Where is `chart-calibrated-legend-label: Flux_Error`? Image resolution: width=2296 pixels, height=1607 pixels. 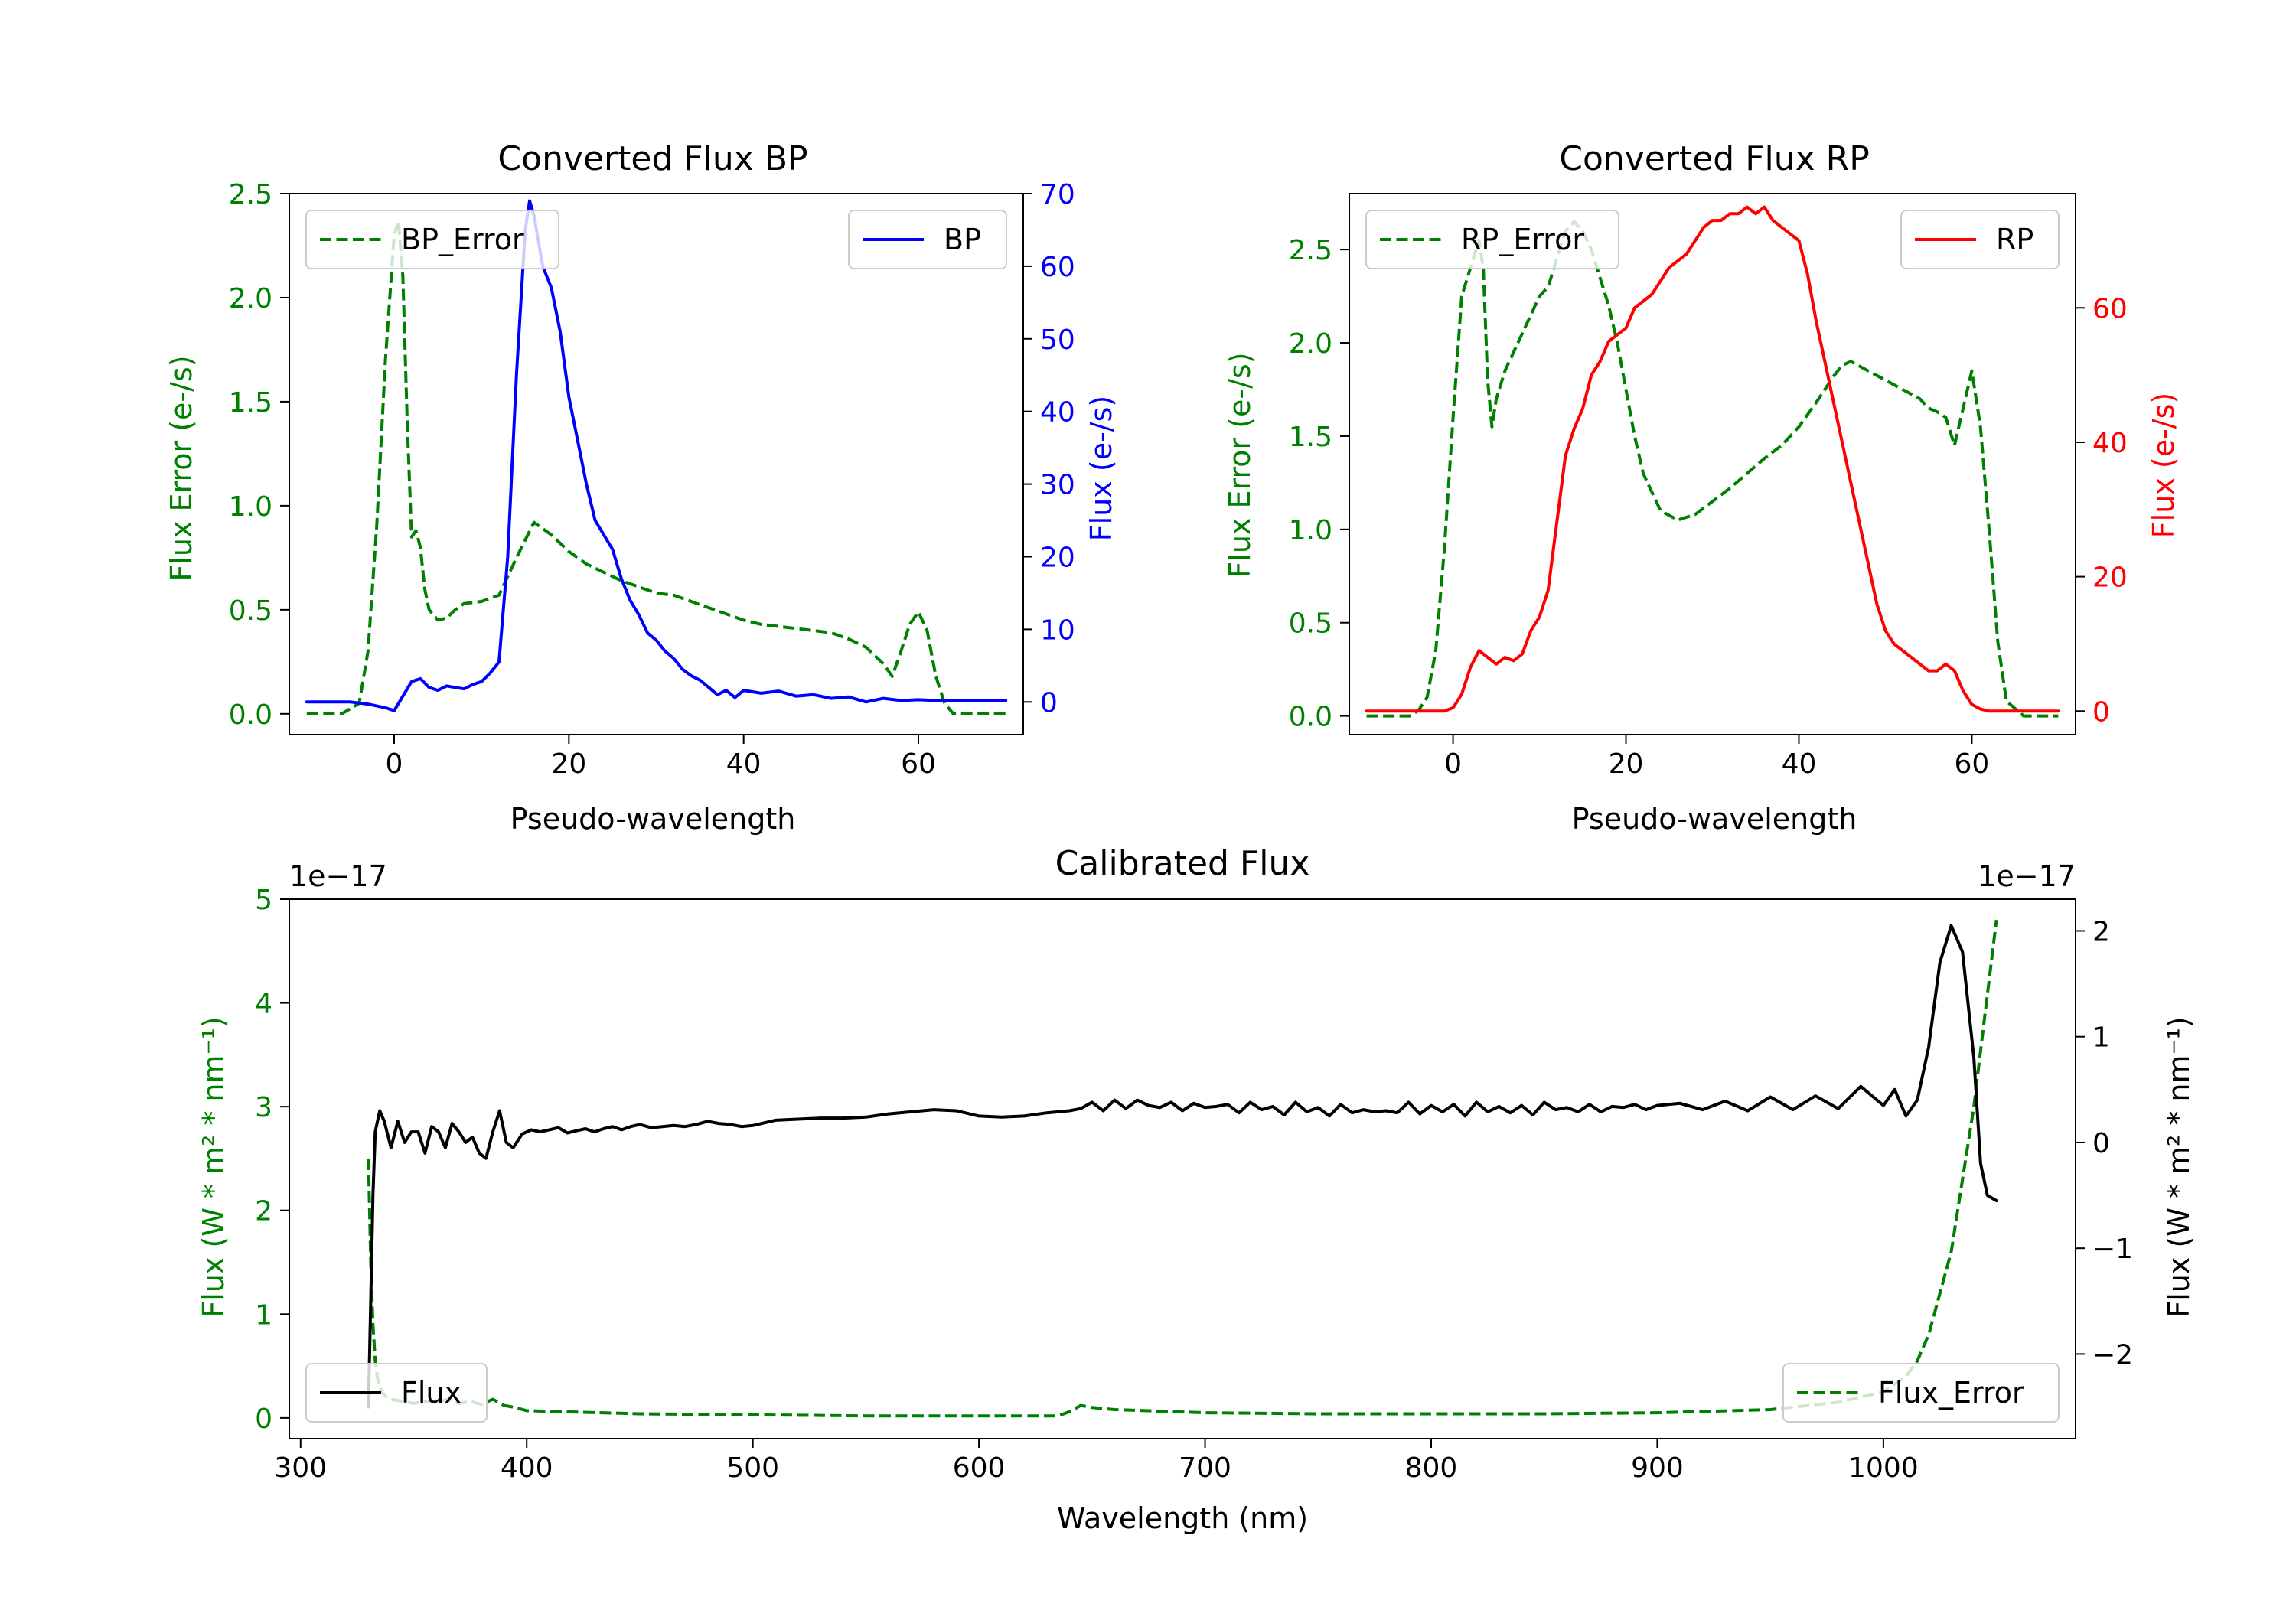
chart-calibrated-legend-label: Flux_Error is located at coordinates (1951, 1393).